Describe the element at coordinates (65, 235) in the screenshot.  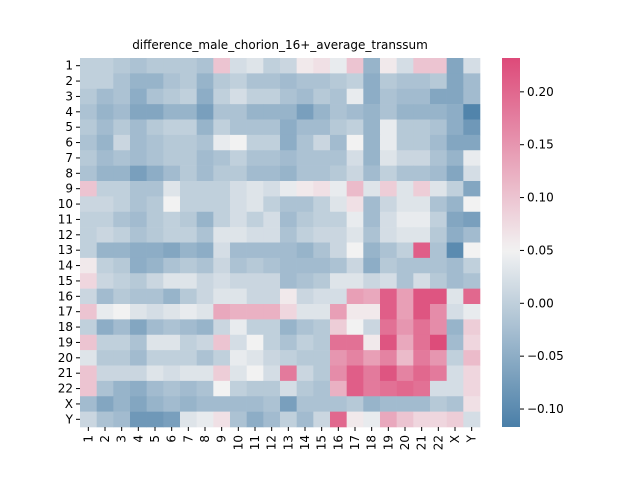
I see `row-tick-label: 12` at that location.